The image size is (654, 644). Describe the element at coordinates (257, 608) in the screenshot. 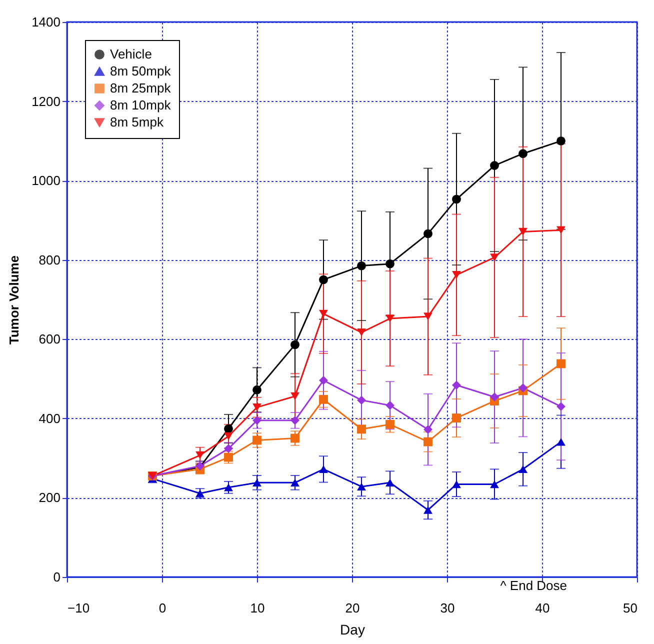

I see `x-tick-label: 10` at that location.